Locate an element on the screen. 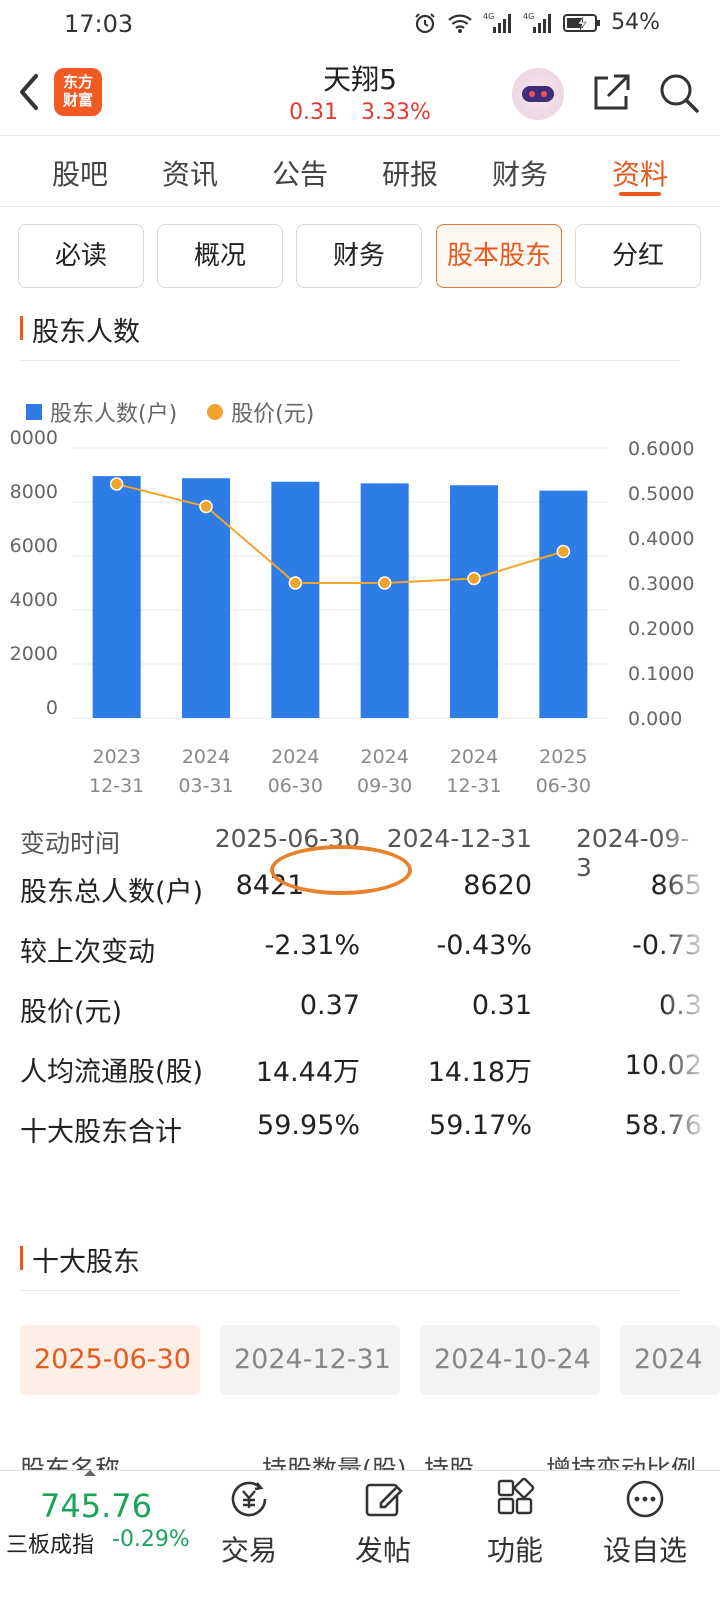 This screenshot has width=720, height=1600. app-header: 东方 财富 天翔5 0.31 3.33% is located at coordinates (360, 94).